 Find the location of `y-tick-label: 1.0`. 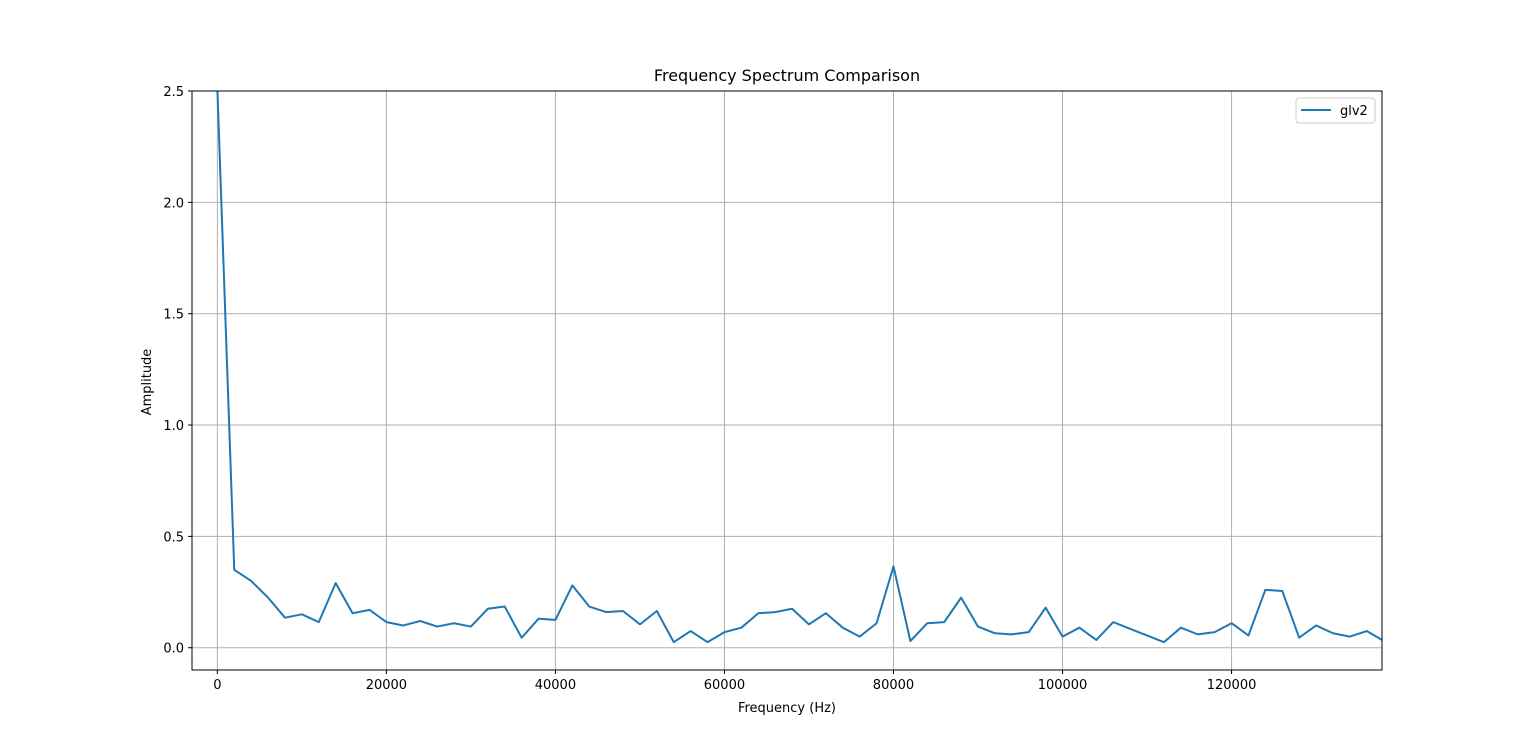

y-tick-label: 1.0 is located at coordinates (173, 426).